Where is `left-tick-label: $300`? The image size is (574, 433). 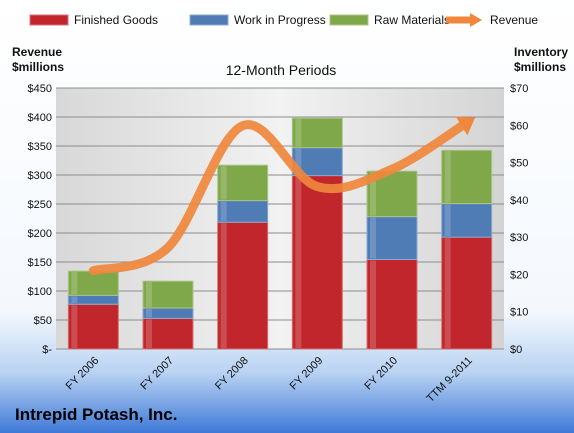
left-tick-label: $300 is located at coordinates (40, 176).